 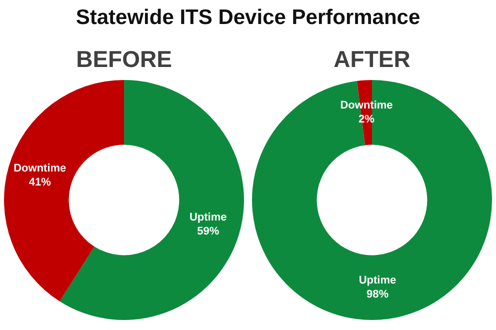 I want to click on data-label: 98%, so click(x=377, y=294).